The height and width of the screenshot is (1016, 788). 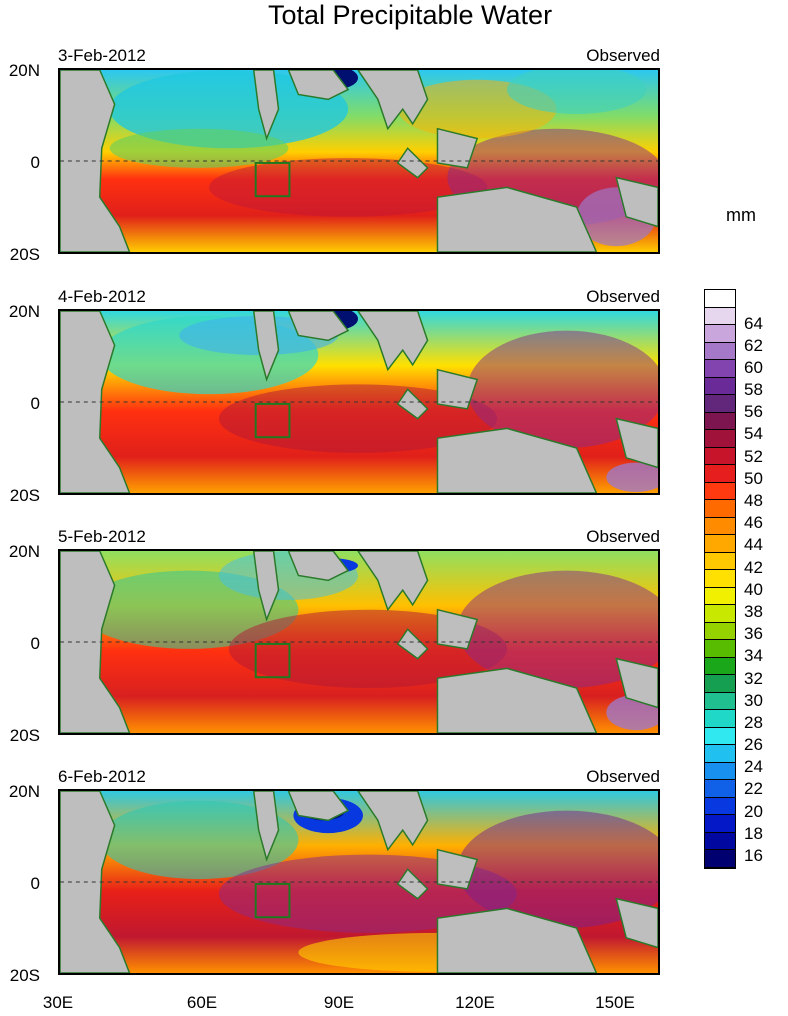 I want to click on colorbar-label: 38, so click(x=753, y=611).